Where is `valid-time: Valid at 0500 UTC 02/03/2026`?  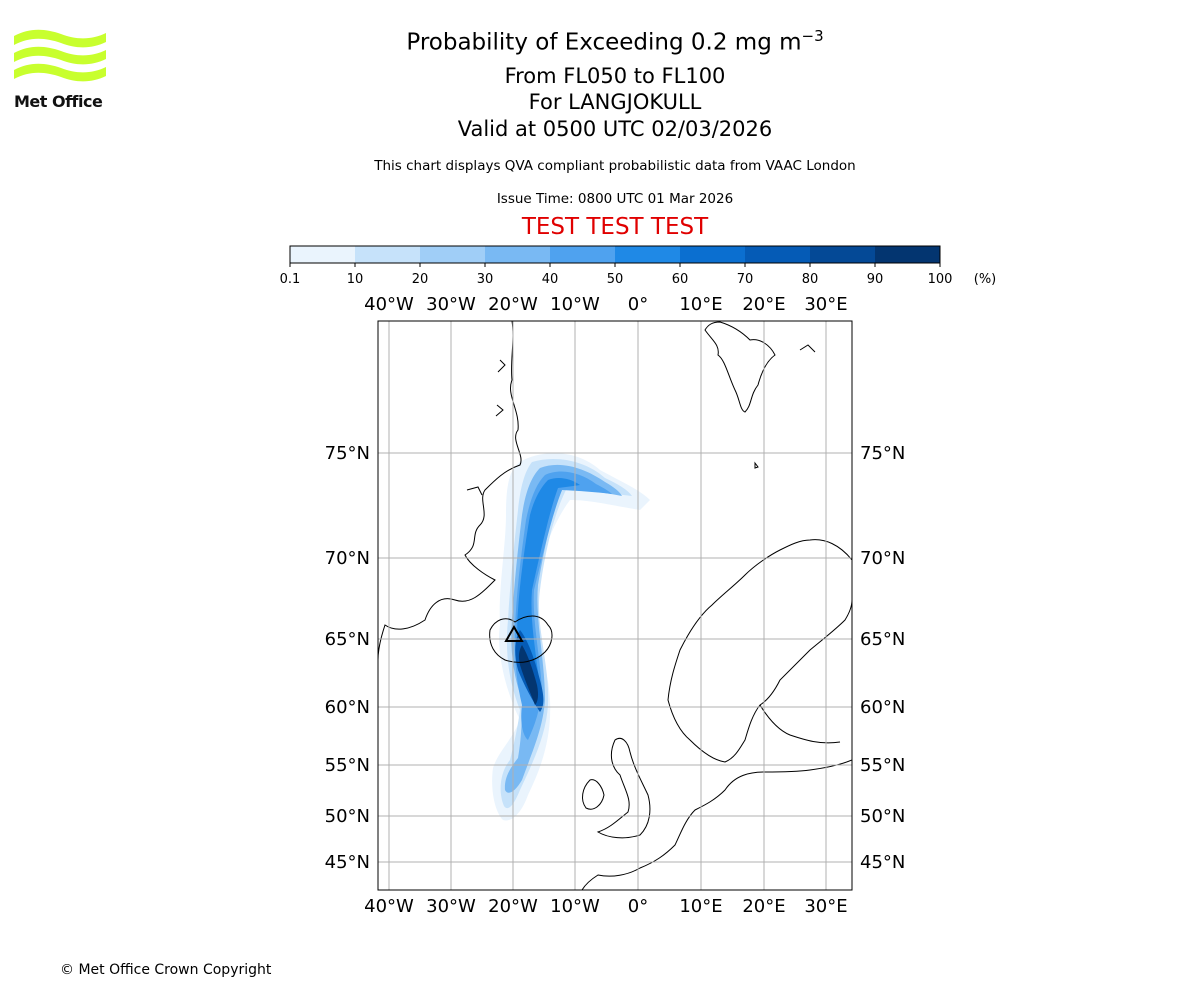
valid-time: Valid at 0500 UTC 02/03/2026 is located at coordinates (615, 129).